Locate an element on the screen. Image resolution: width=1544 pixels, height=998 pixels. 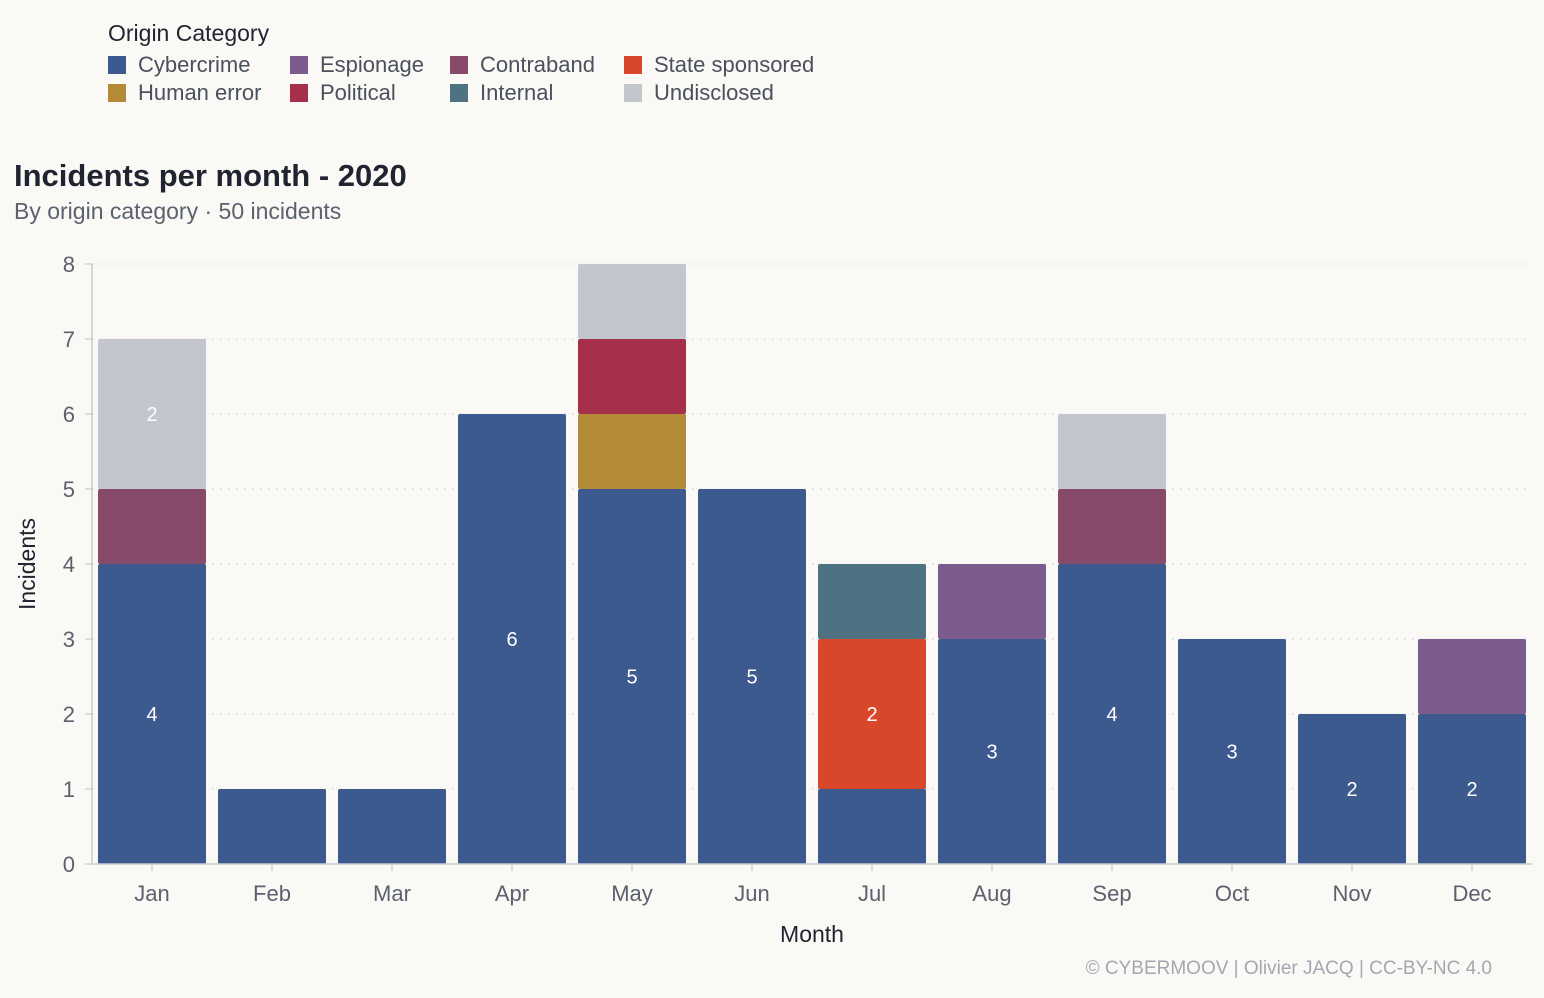
x-axis-label: Month is located at coordinates (812, 934).